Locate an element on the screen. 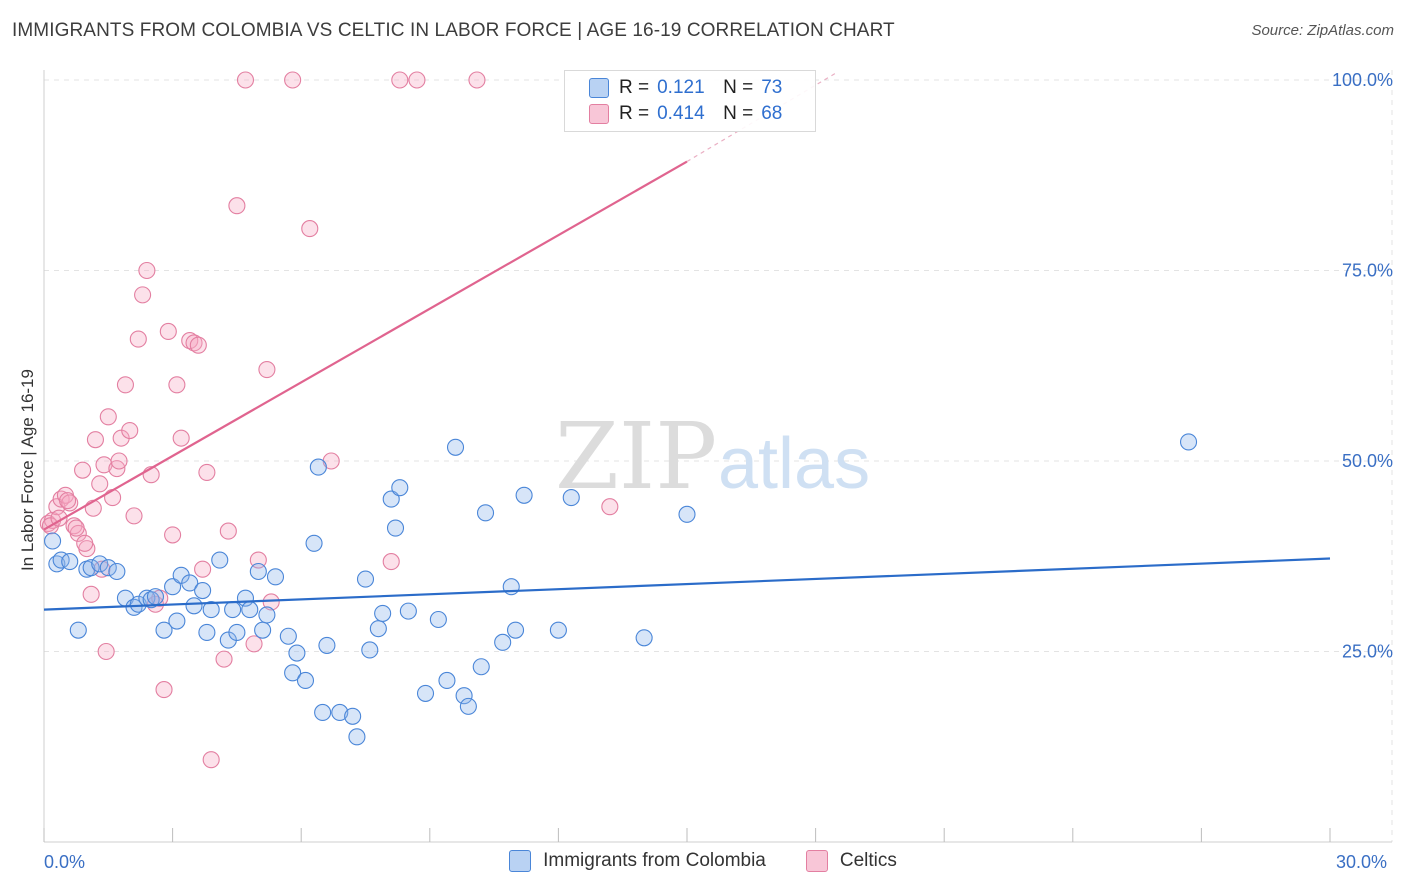  watermark: ZIP atlas is located at coordinates (712, 456).